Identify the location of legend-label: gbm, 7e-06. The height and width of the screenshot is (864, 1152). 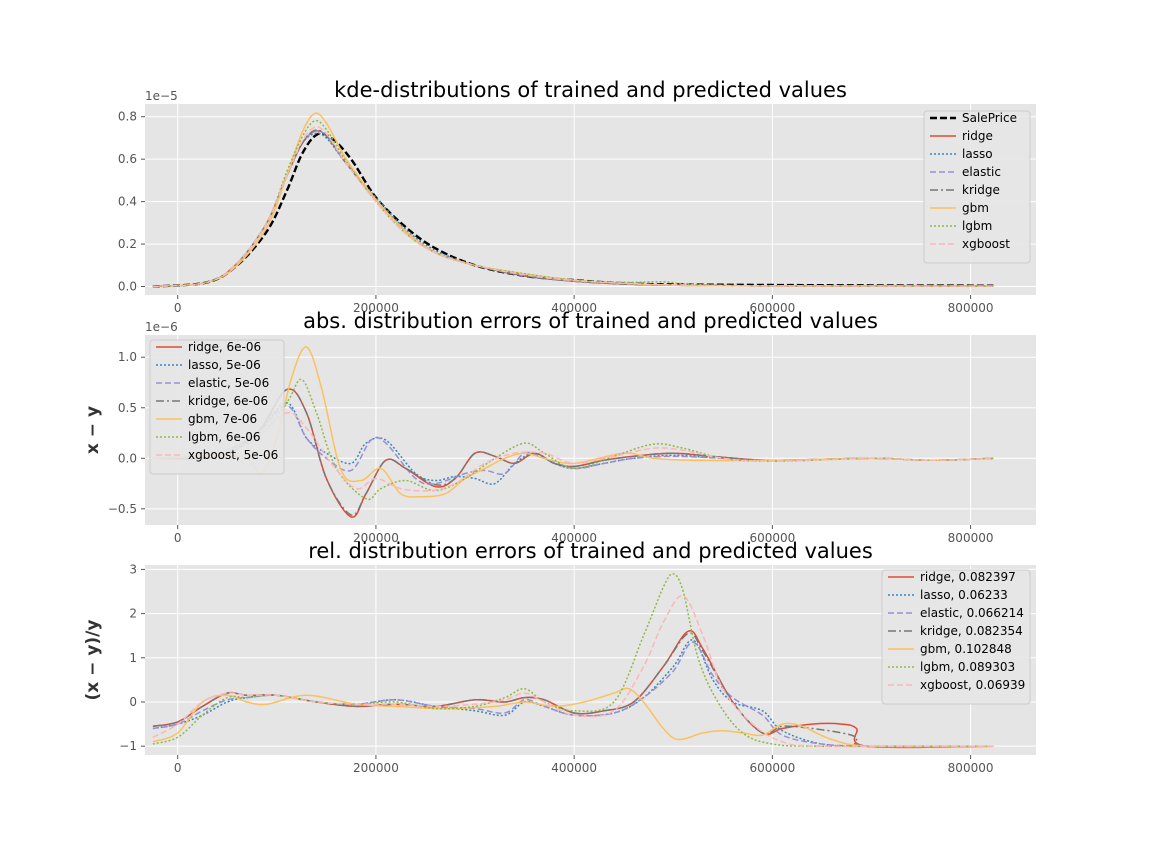
(222, 419).